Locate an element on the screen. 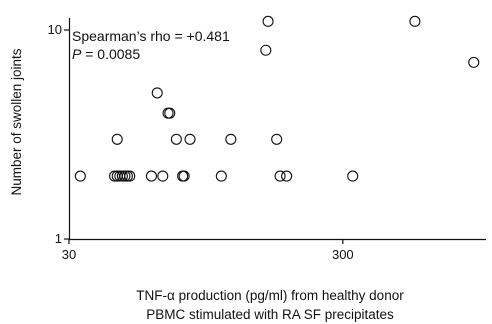 The height and width of the screenshot is (324, 492). x-tick-label: 30 is located at coordinates (69, 254).